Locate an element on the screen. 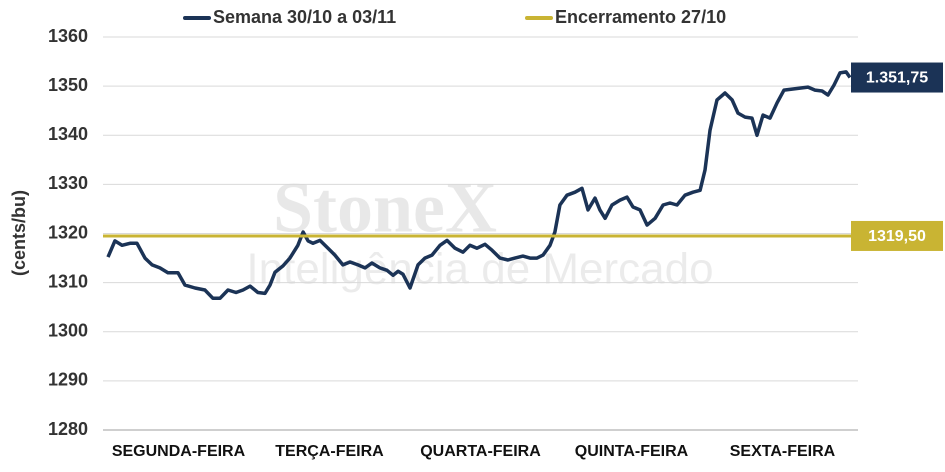 The width and height of the screenshot is (945, 472). y-tick-label: 1280 is located at coordinates (68, 429).